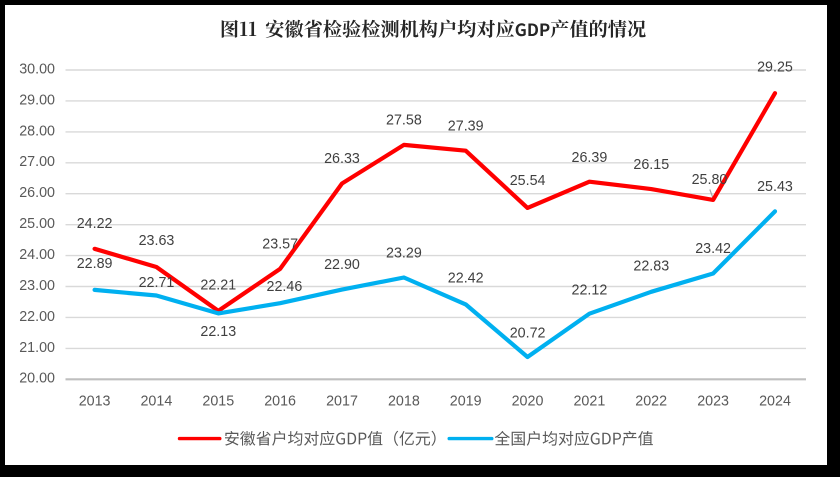 Image resolution: width=840 pixels, height=477 pixels. I want to click on svg-text: 2020, so click(528, 401).